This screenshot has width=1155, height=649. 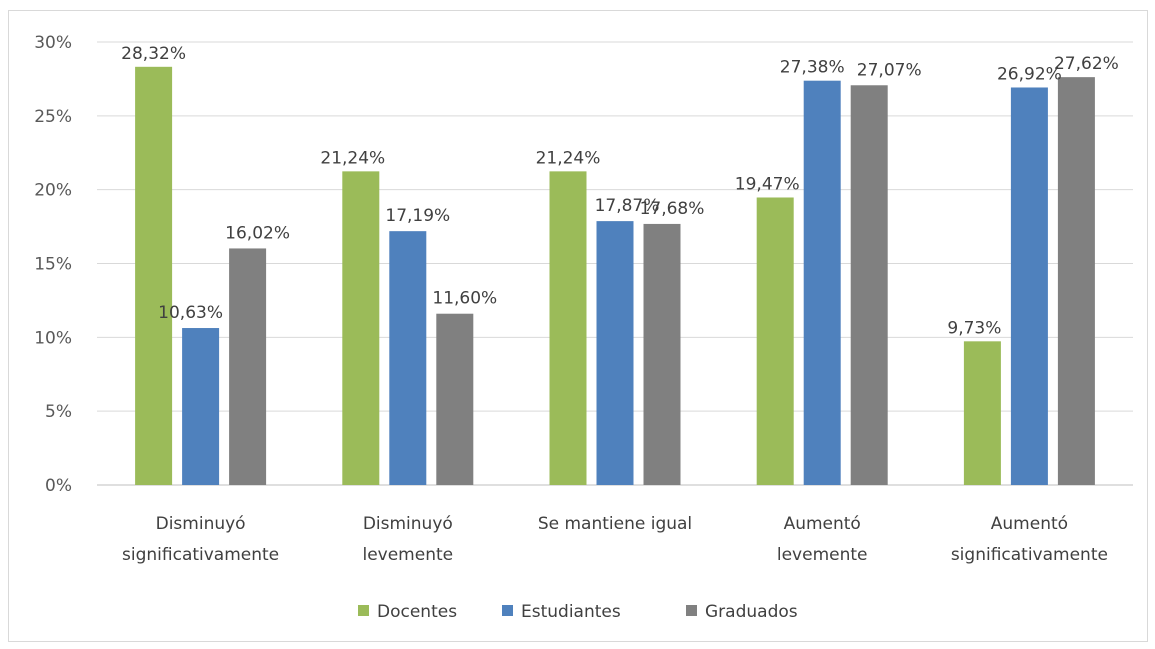 I want to click on legend: Docentes Estudiantes Graduados, so click(x=578, y=612).